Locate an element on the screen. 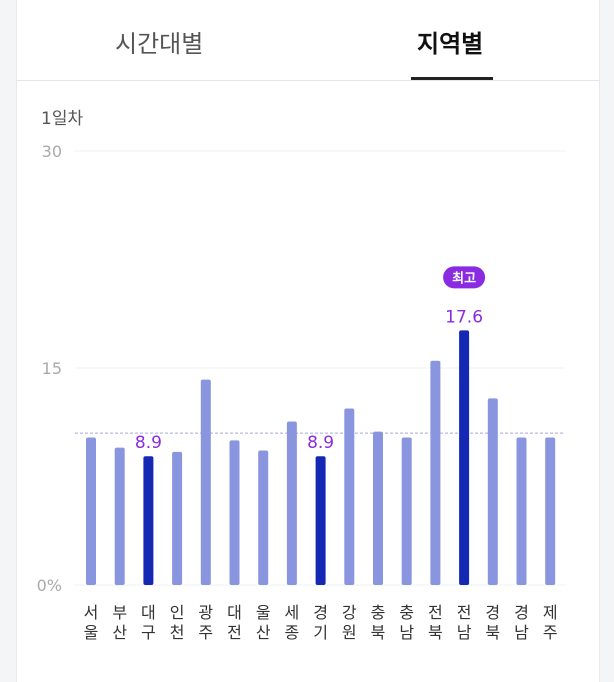  max-badge-label: 최고 is located at coordinates (464, 278).